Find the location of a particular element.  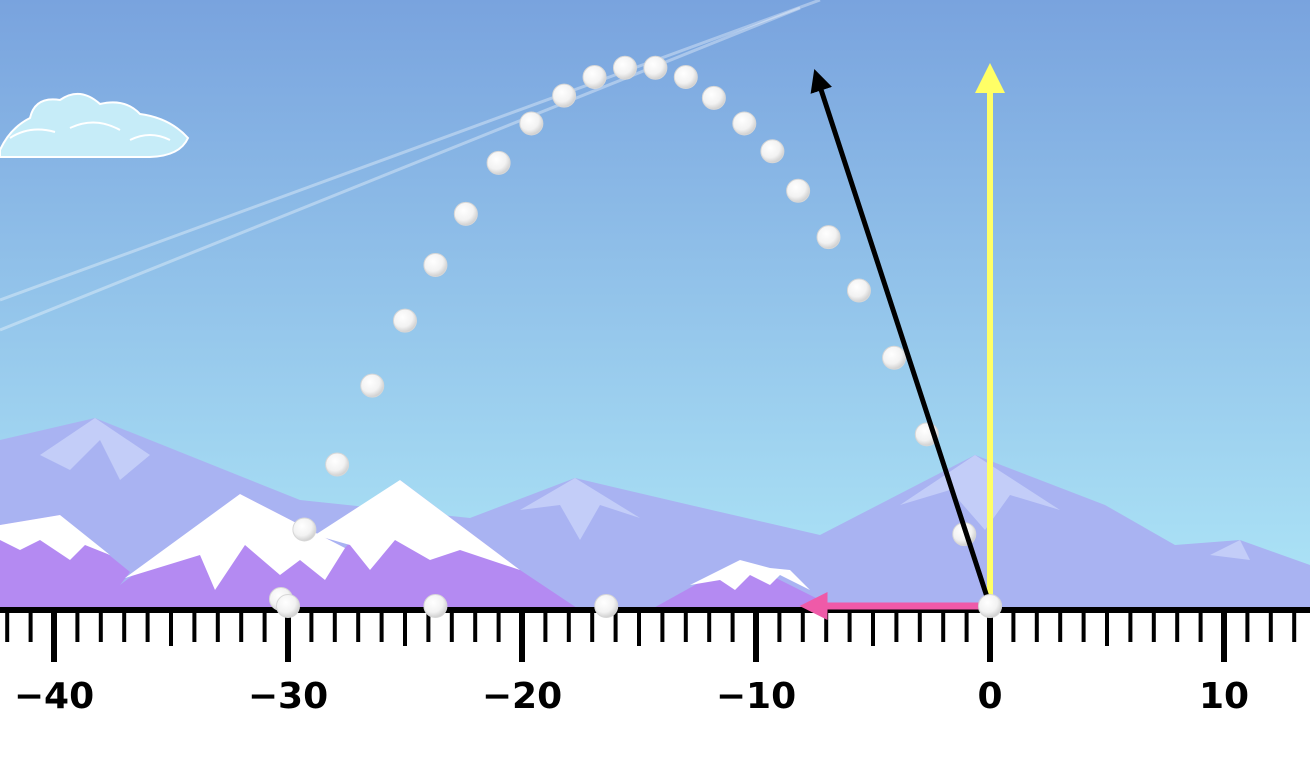

tick-label: −40 is located at coordinates (54, 696).